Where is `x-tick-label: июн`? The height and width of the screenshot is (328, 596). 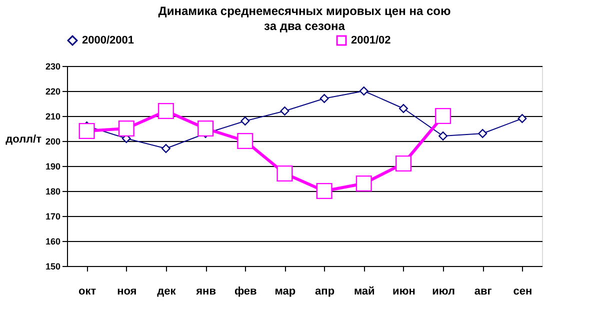
x-tick-label: июн is located at coordinates (404, 292).